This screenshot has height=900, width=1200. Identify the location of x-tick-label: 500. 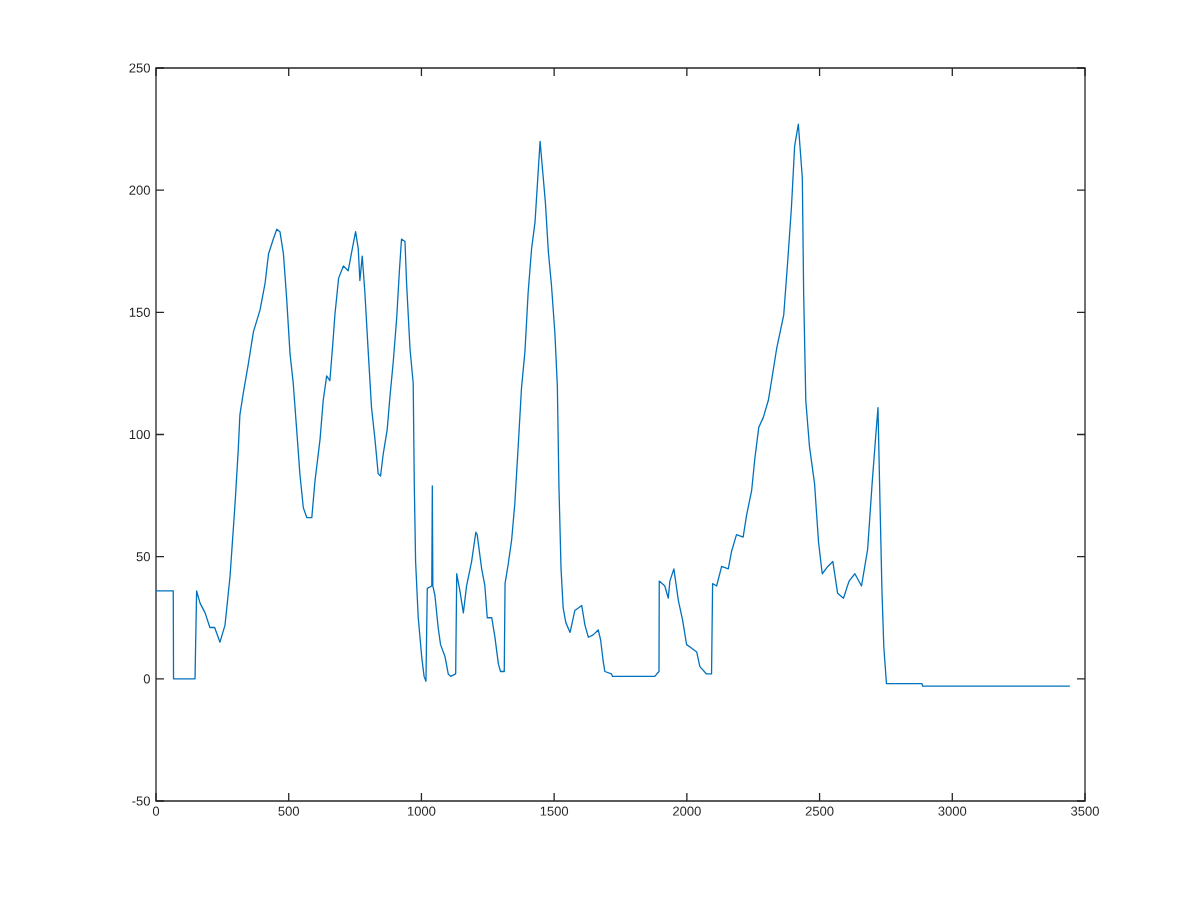
(289, 811).